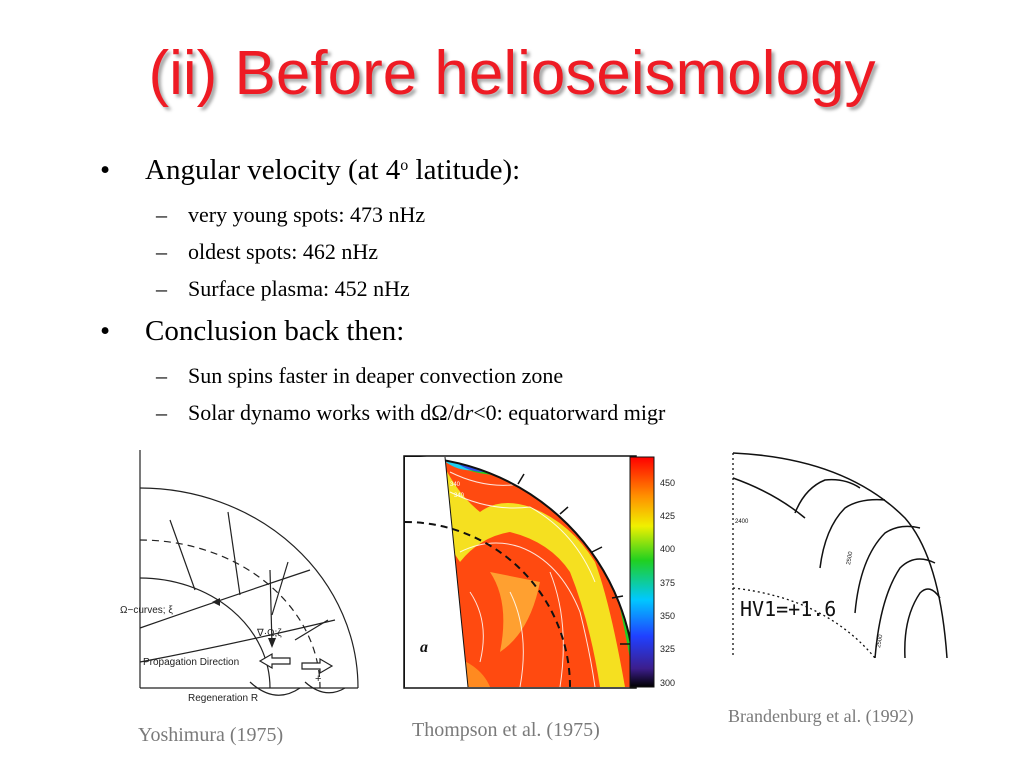 This screenshot has height=768, width=1024. I want to click on grad-label: ∇·Ω;ζ, so click(269, 633).